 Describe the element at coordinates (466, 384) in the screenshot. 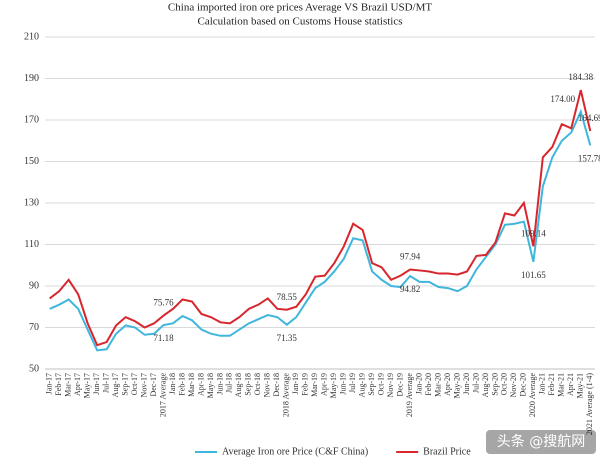

I see `x-tick-label: Jun-20` at that location.